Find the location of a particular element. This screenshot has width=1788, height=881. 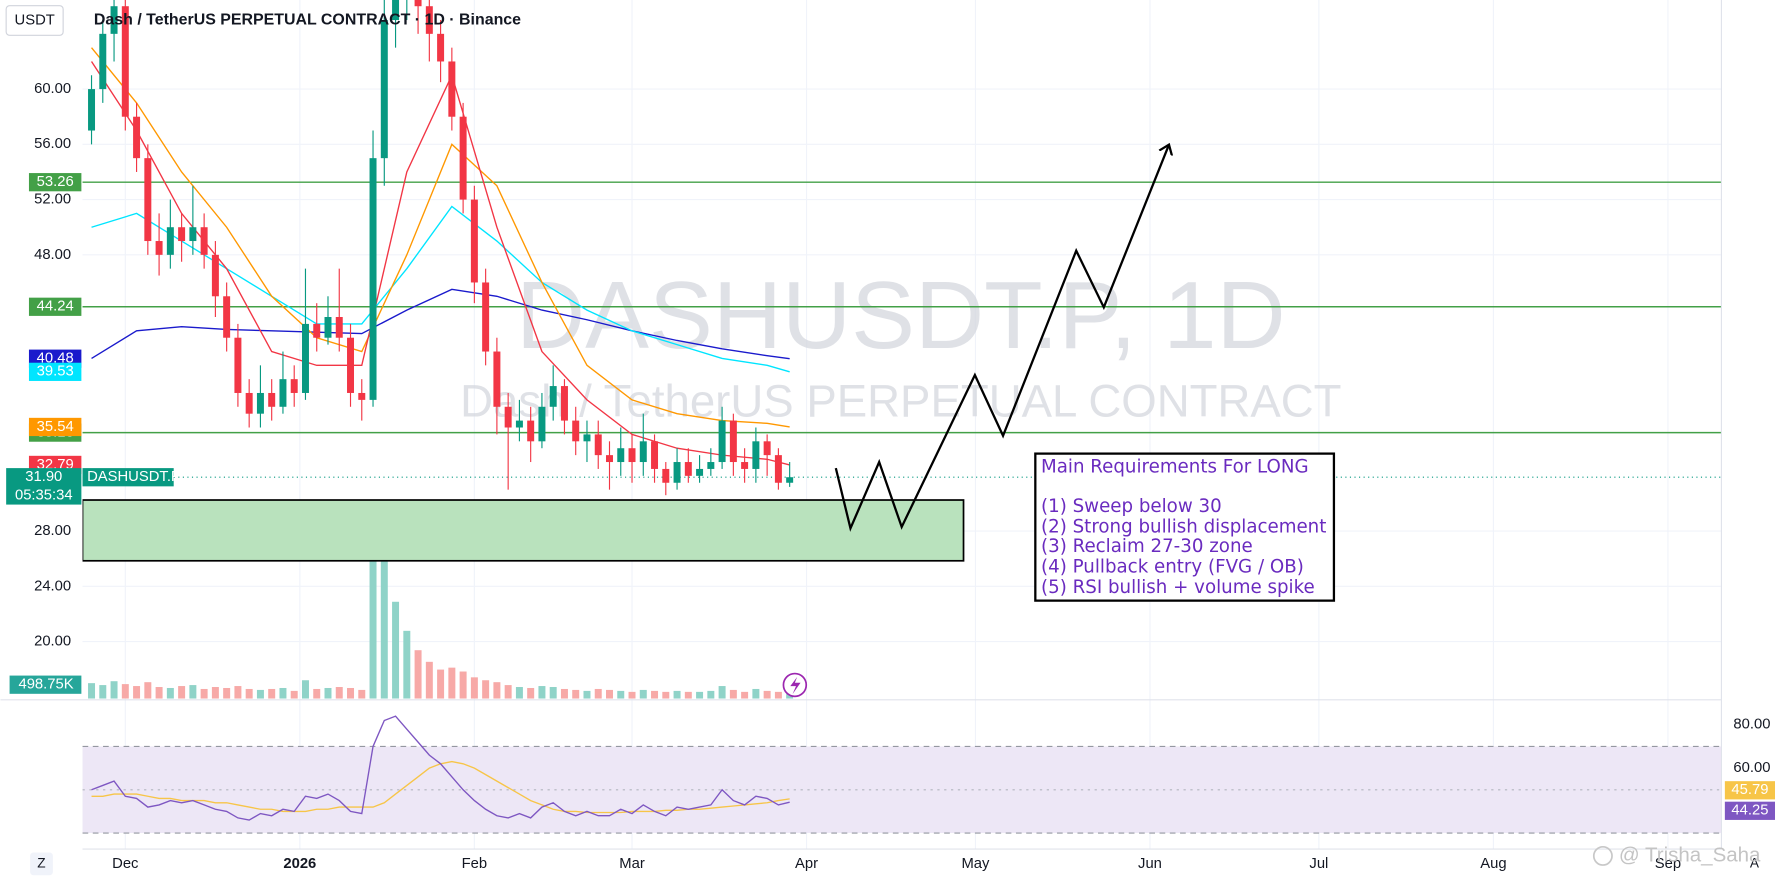

x-tick-label: Feb is located at coordinates (475, 864).